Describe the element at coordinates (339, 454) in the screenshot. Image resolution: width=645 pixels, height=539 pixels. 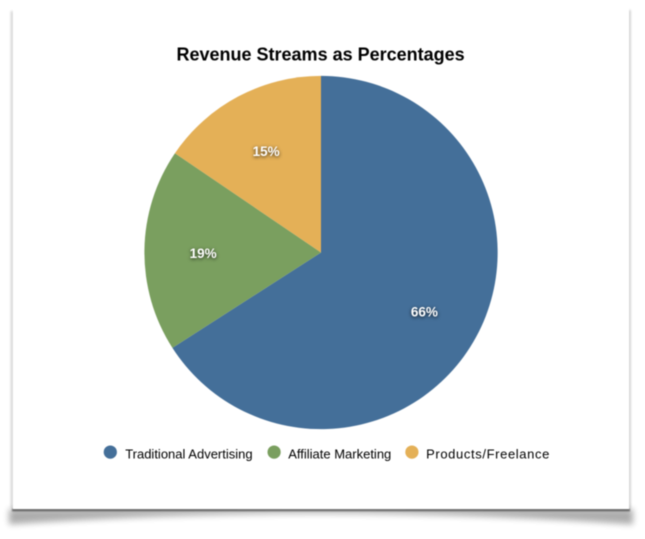
I see `svg-text: Affiliate Marketing` at that location.